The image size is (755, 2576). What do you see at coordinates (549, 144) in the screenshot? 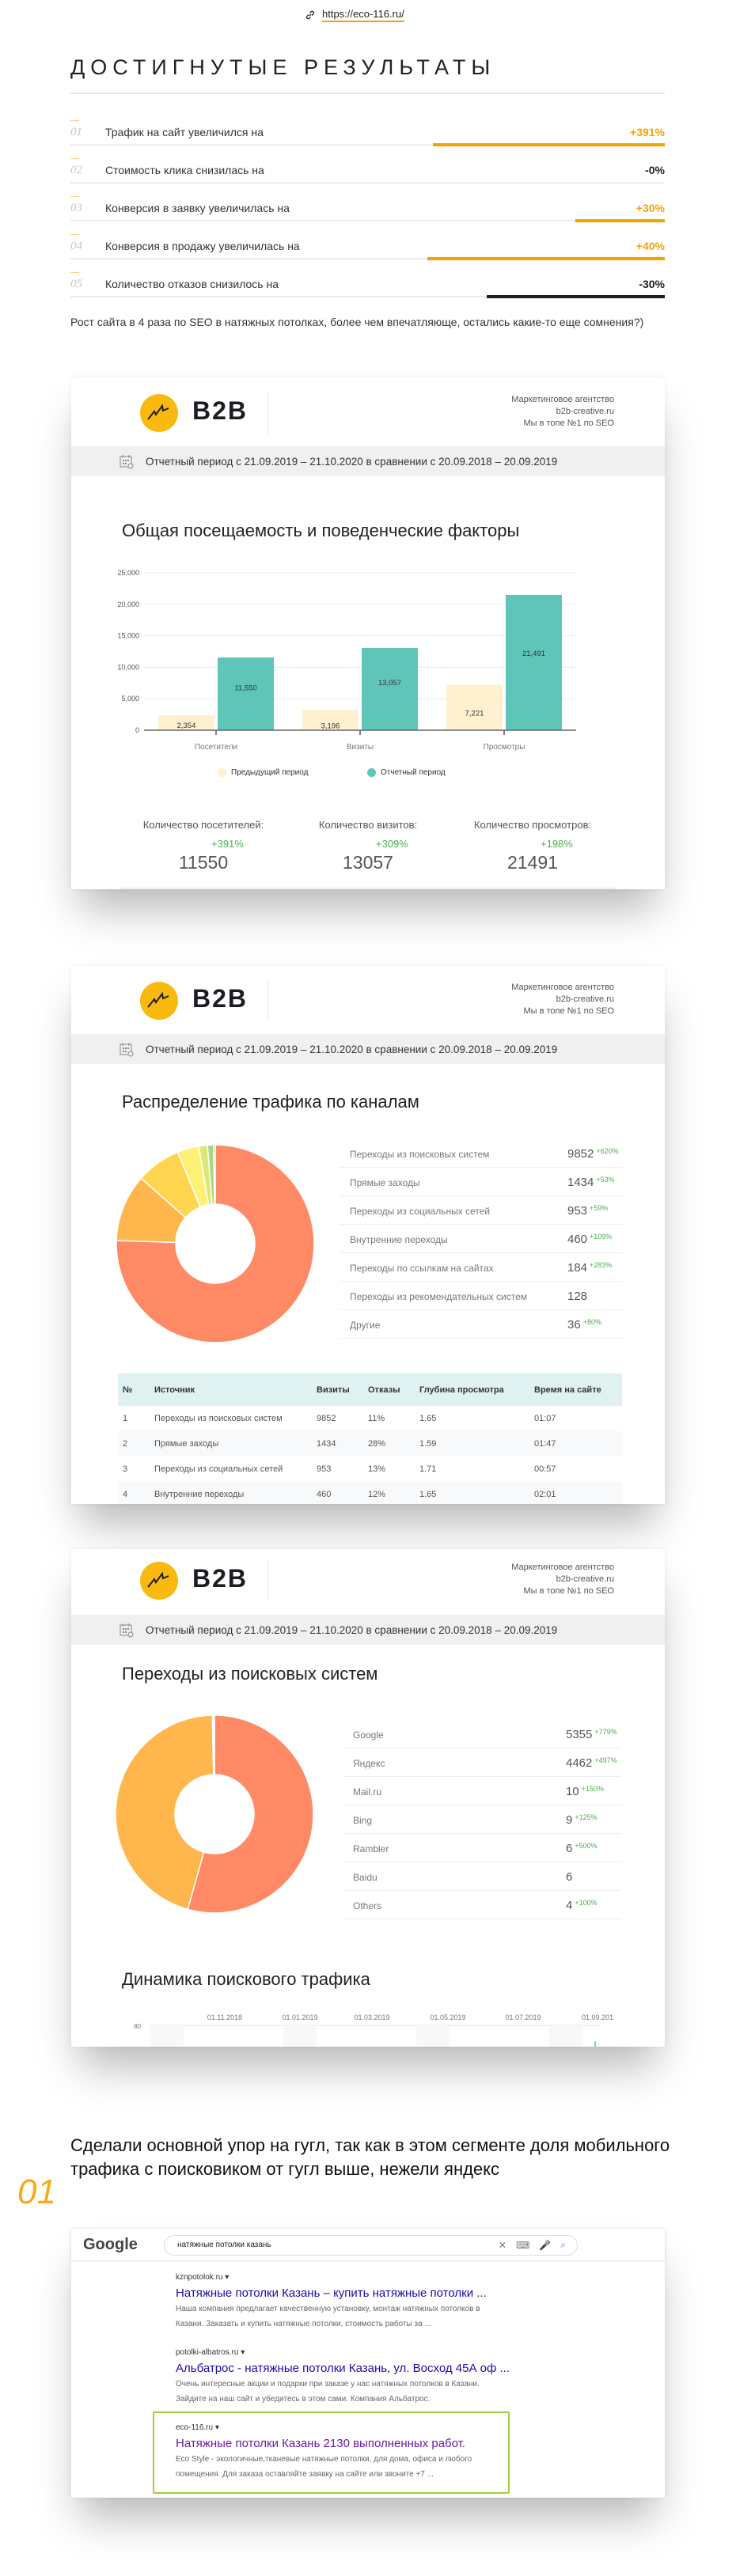
I see `progress-fill` at bounding box center [549, 144].